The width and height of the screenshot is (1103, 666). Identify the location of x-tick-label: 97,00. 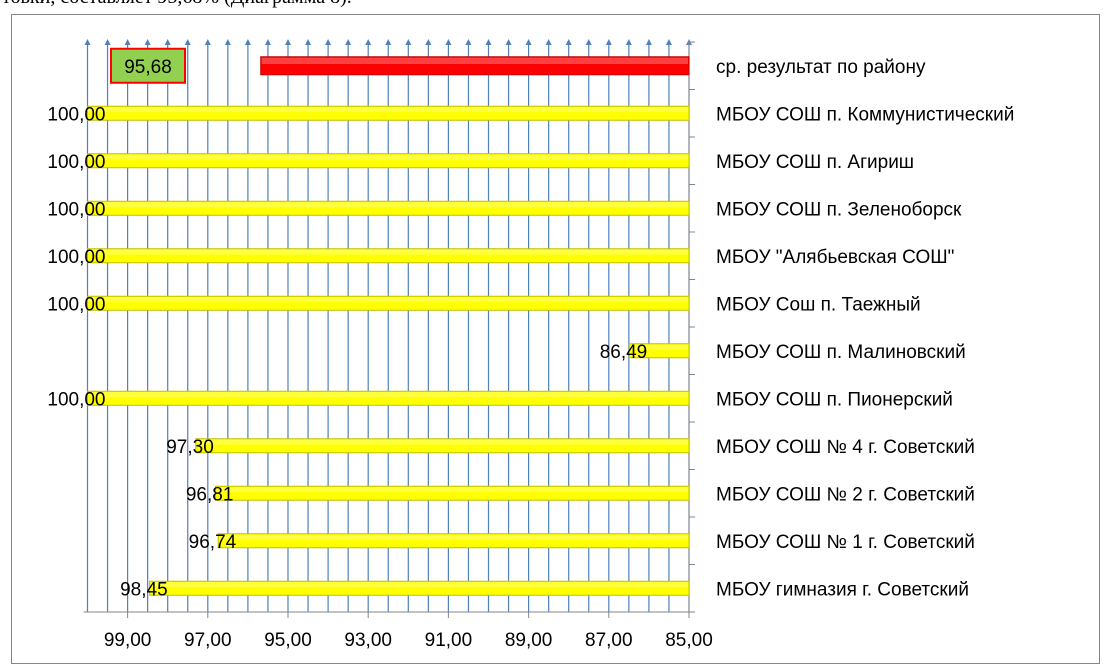
(208, 640).